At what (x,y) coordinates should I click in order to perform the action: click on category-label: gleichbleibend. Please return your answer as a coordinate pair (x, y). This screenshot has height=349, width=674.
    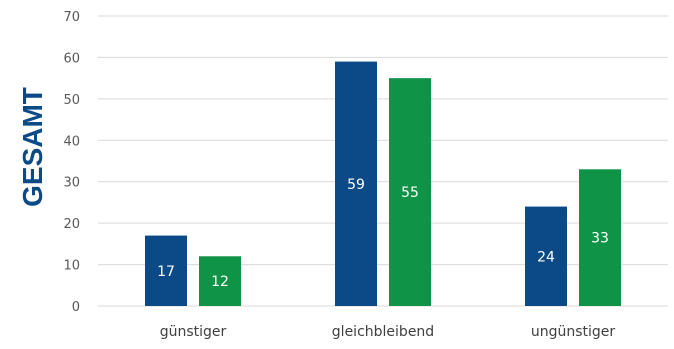
    Looking at the image, I should click on (383, 332).